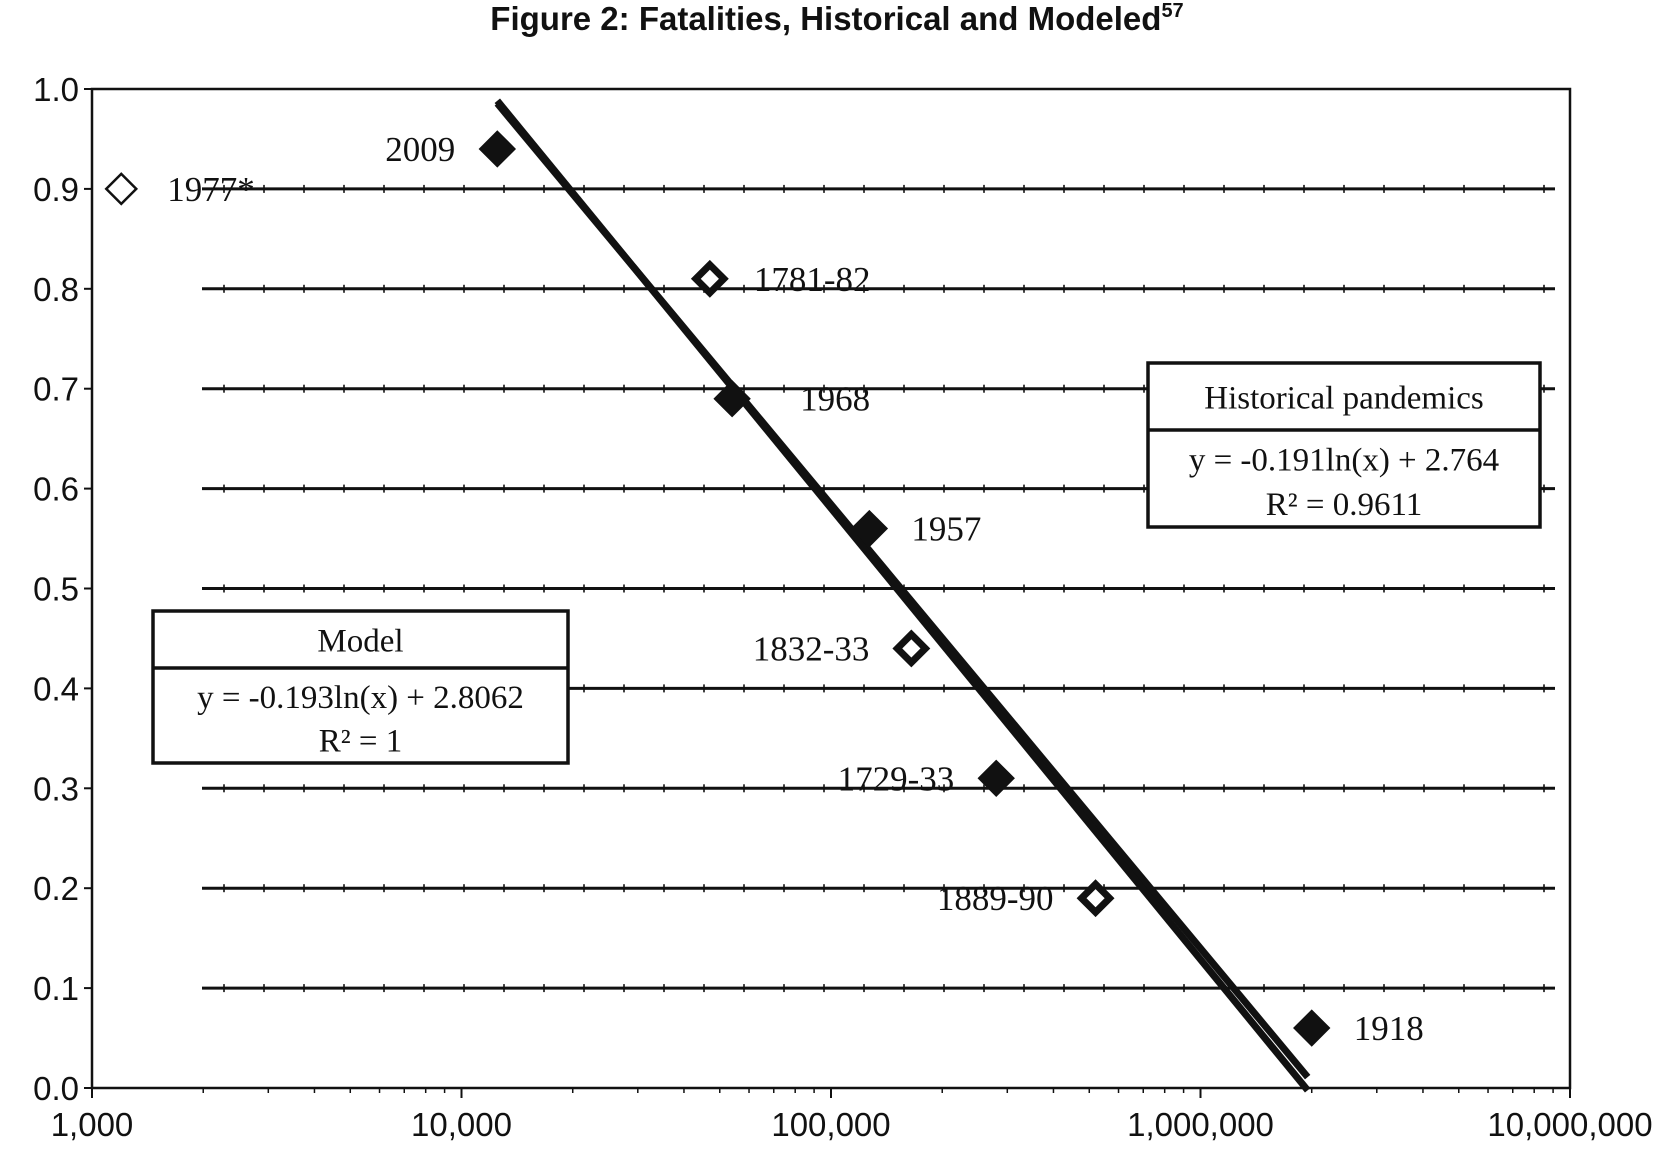 The height and width of the screenshot is (1158, 1674). Describe the element at coordinates (56, 89) in the screenshot. I see `y-tick-label: 1.0` at that location.